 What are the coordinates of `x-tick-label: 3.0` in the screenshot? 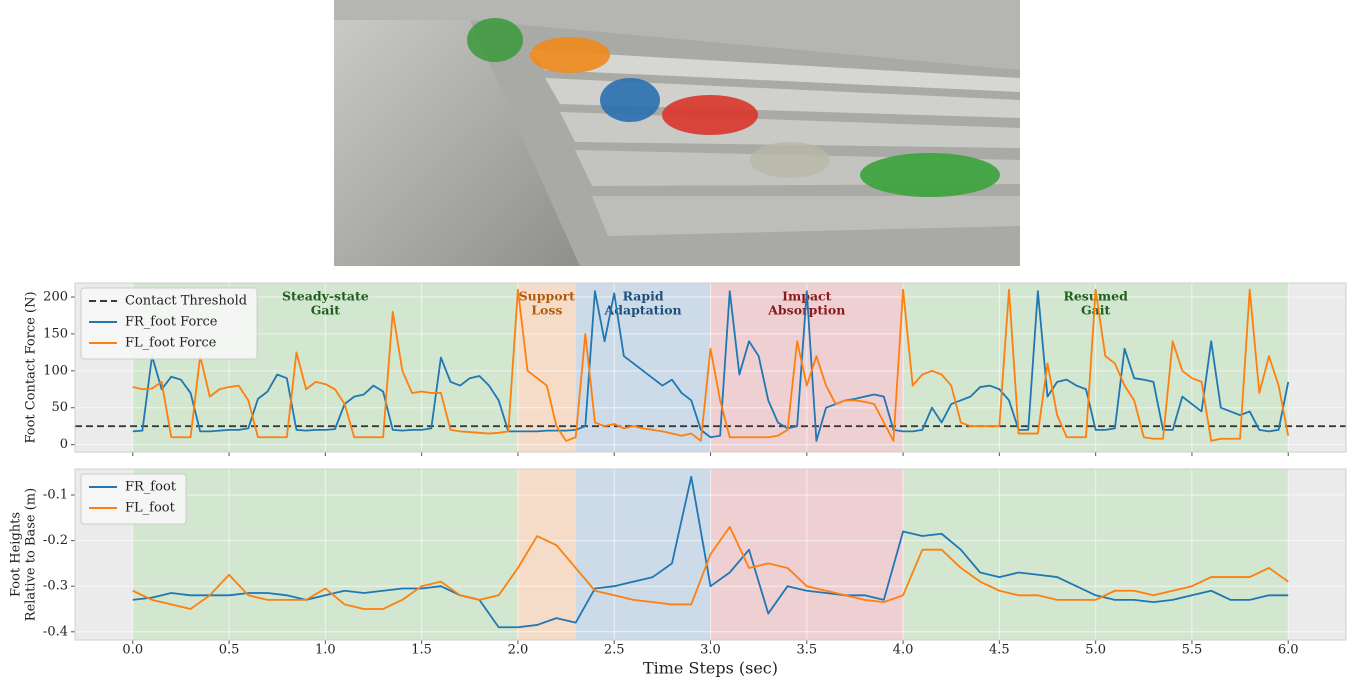 It's located at (710, 650).